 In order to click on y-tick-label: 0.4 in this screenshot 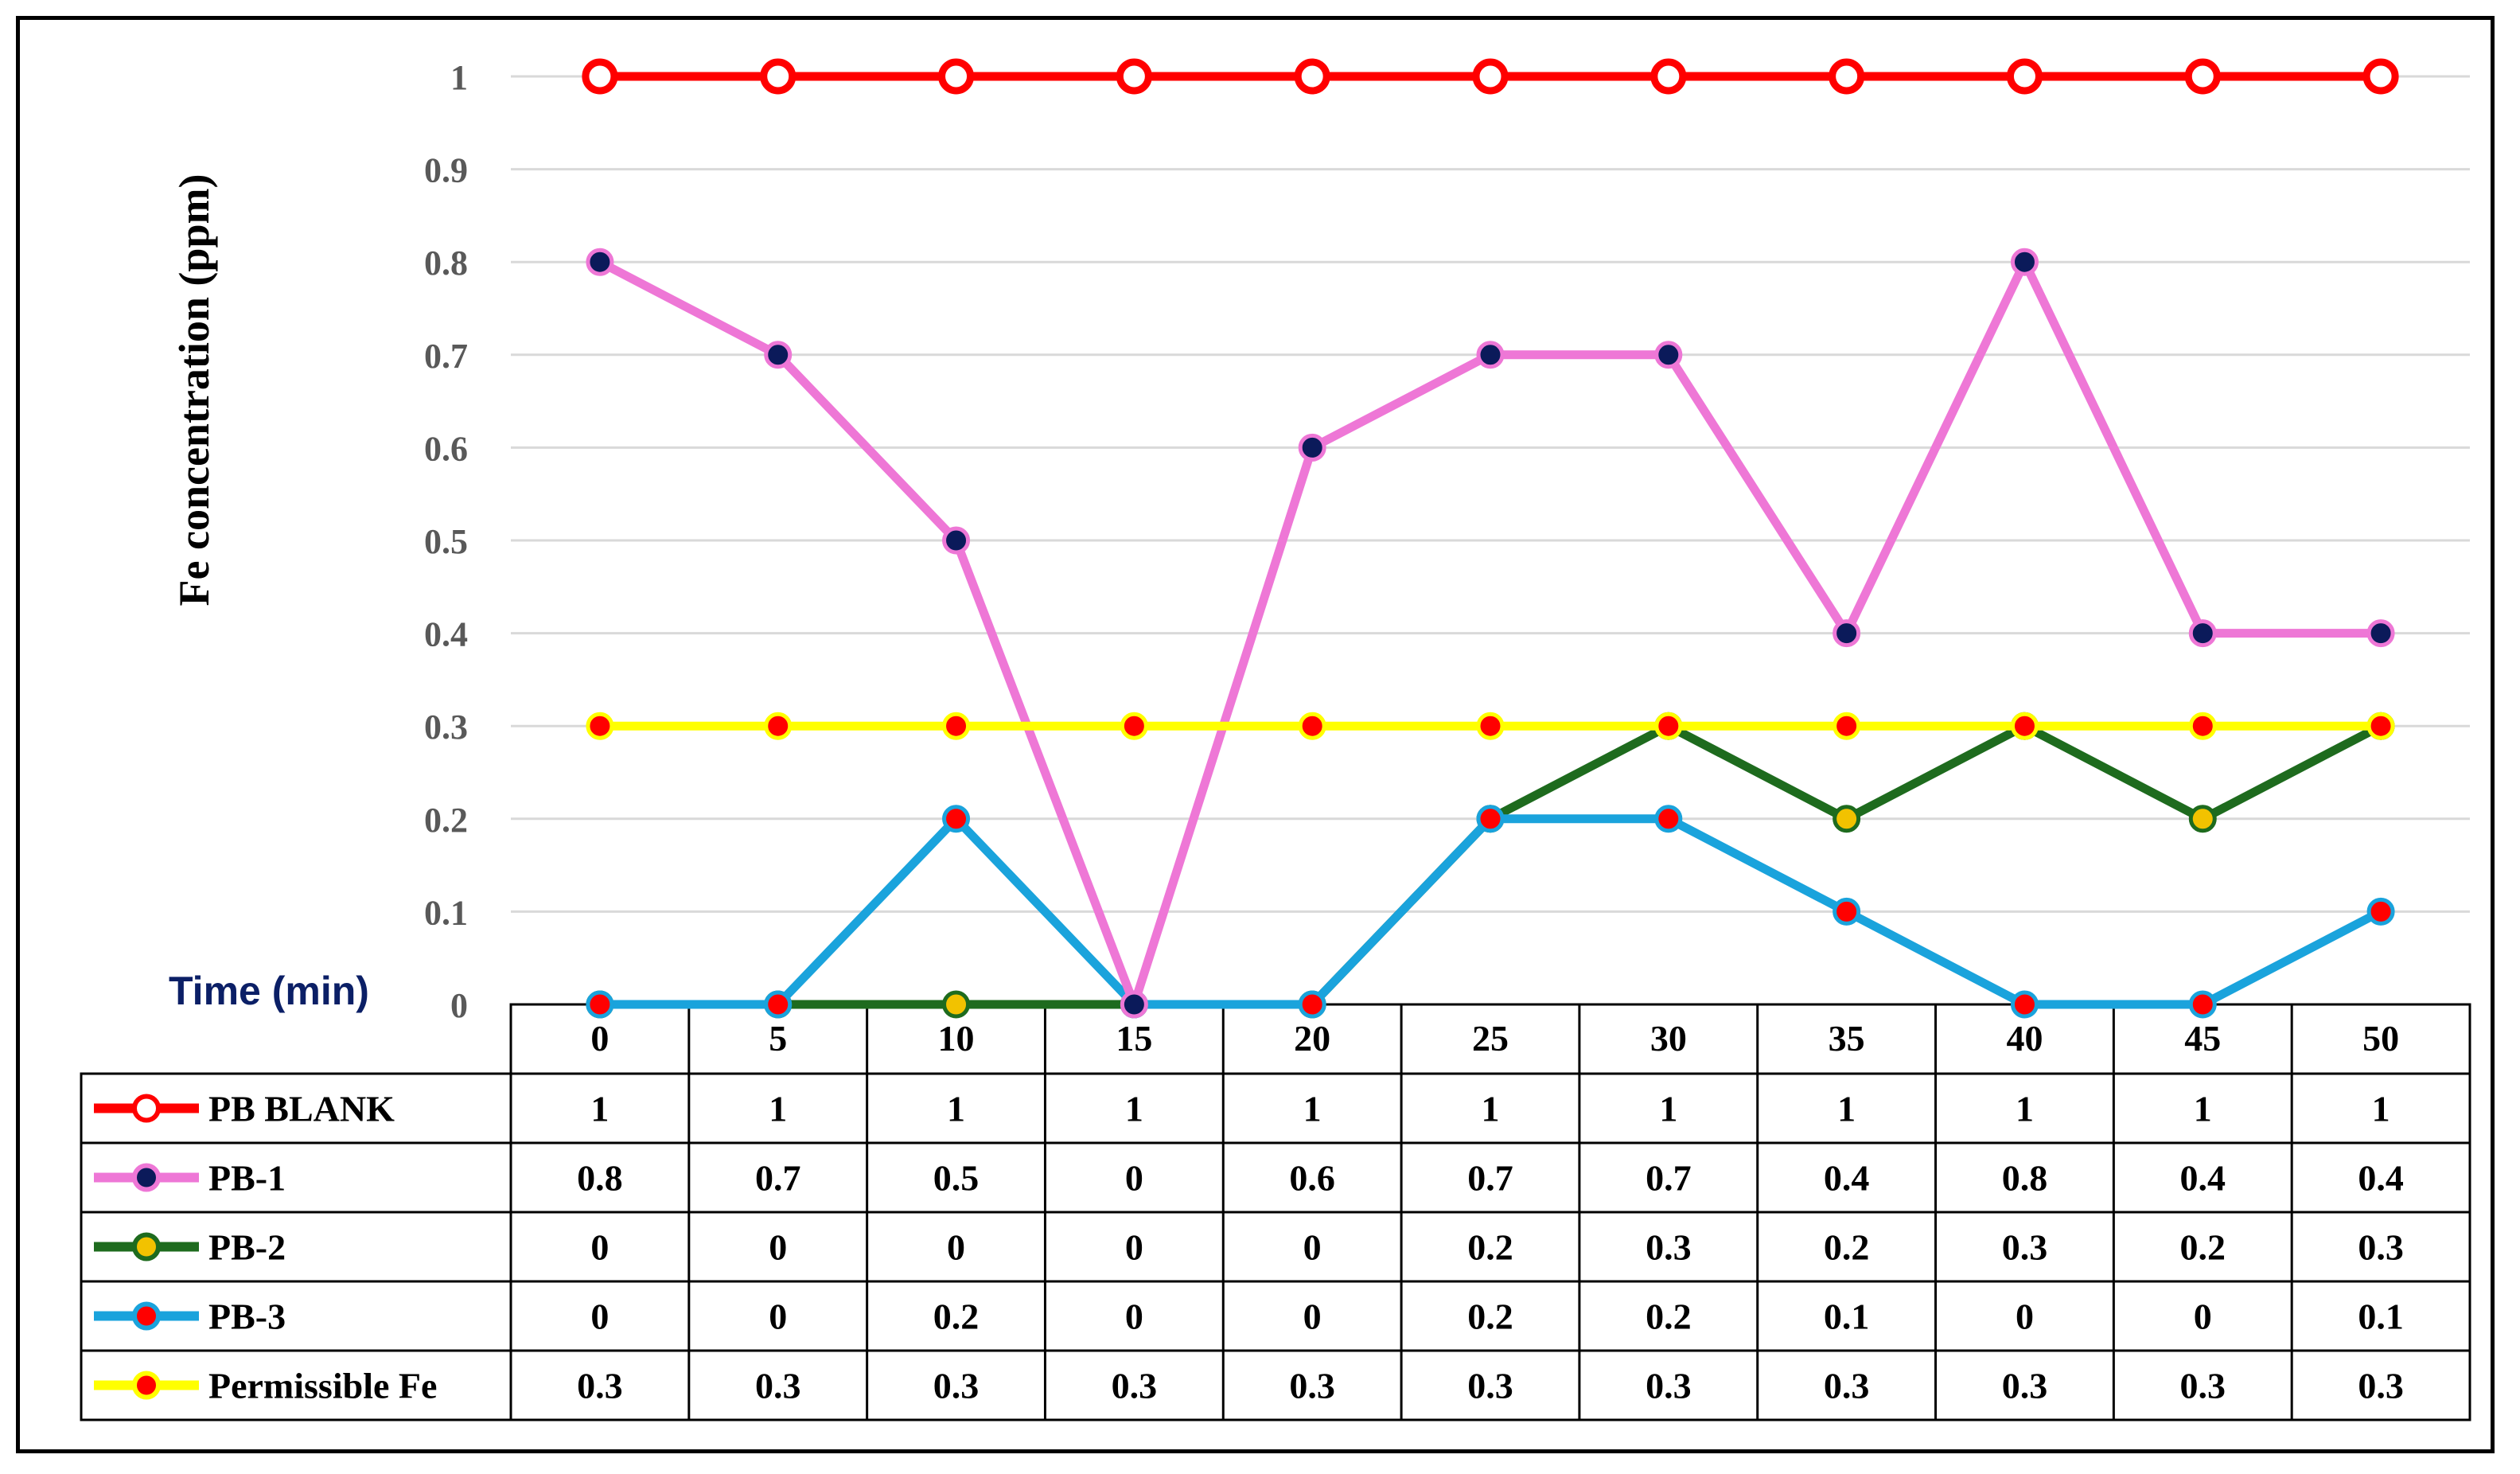, I will do `click(446, 634)`.